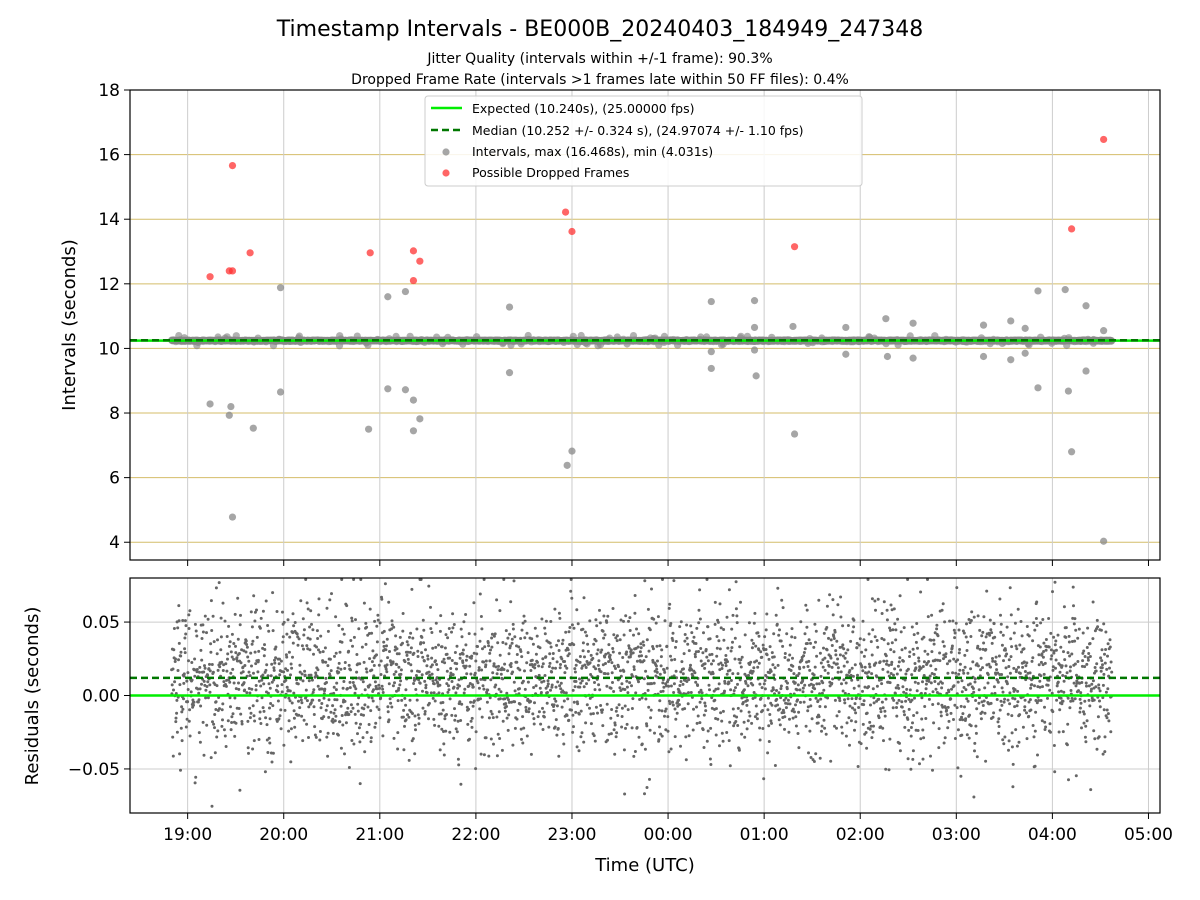 This screenshot has width=1200, height=900. What do you see at coordinates (109, 220) in the screenshot?
I see `intervals-y-tick-label: 14` at bounding box center [109, 220].